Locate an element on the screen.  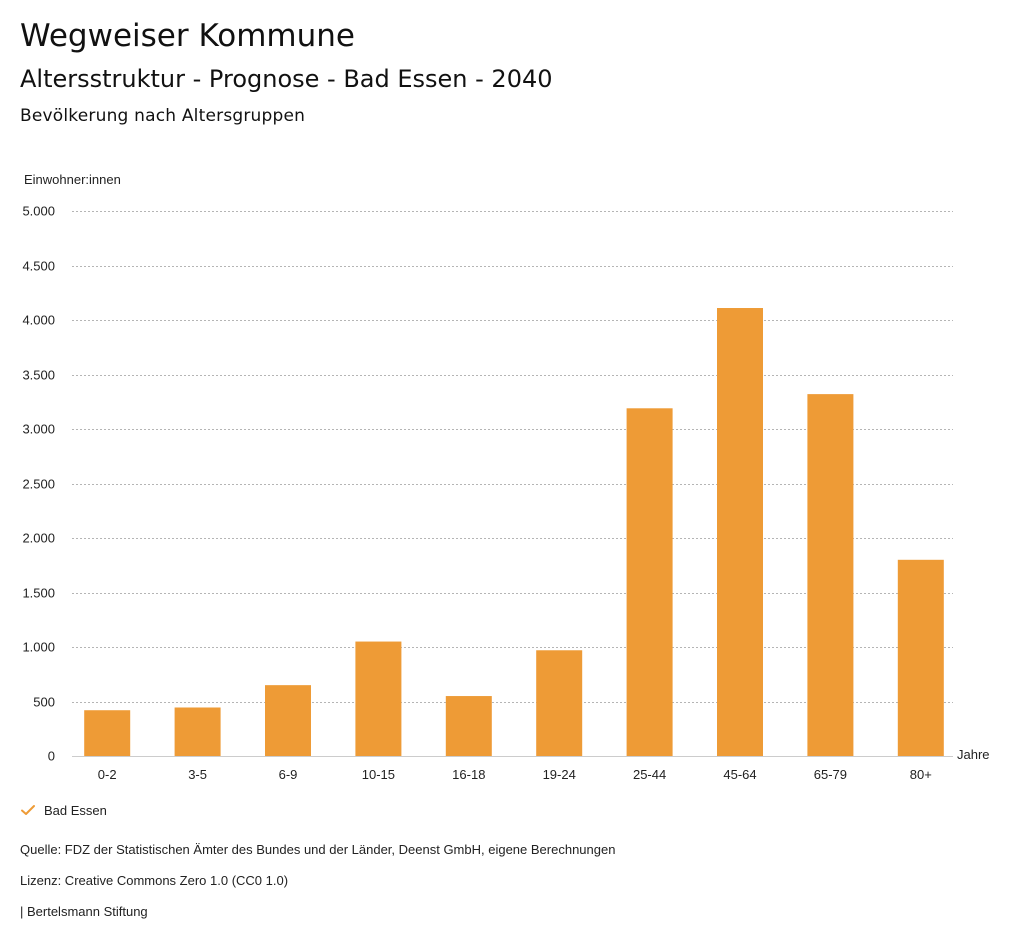
y-axis-label: Einwohner:innen is located at coordinates (72, 179).